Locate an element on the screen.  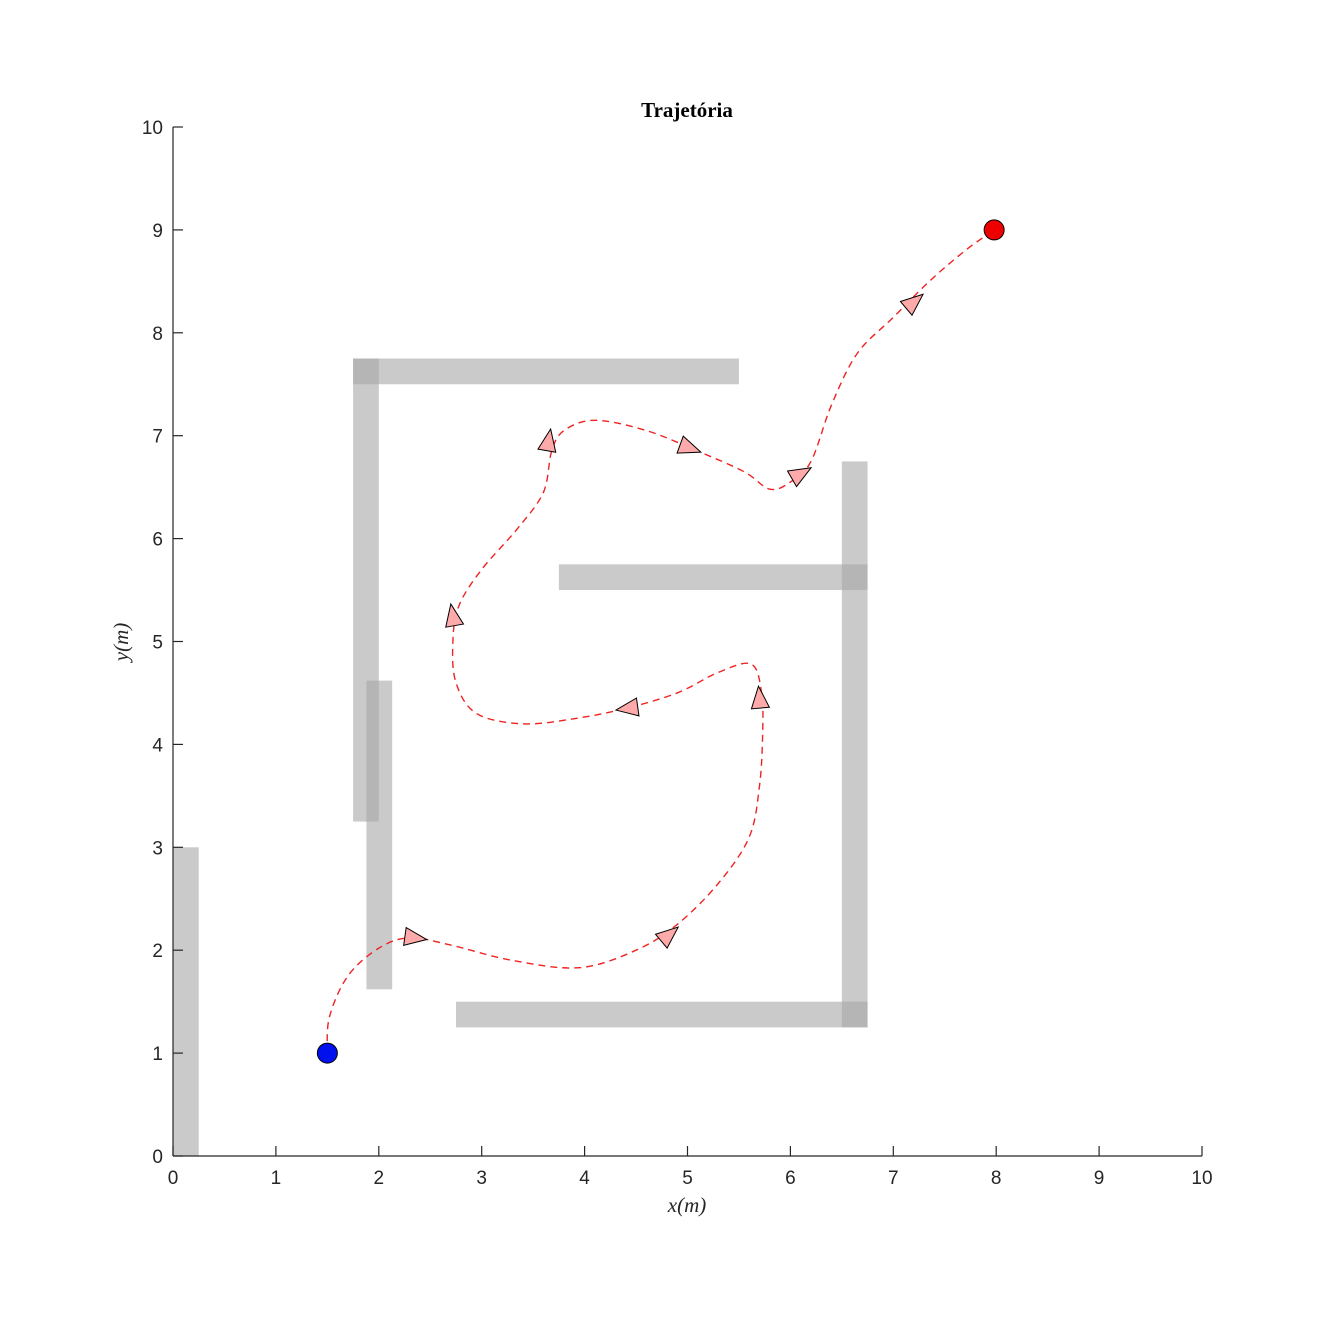
y-tick-label: 3 is located at coordinates (157, 848).